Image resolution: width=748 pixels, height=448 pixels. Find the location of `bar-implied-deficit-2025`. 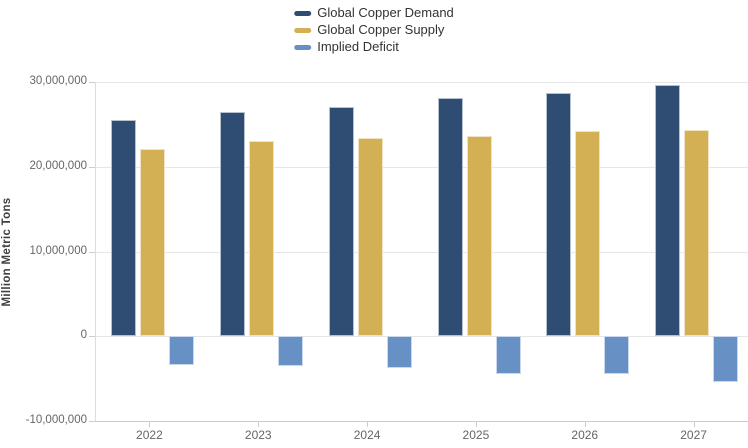

bar-implied-deficit-2025 is located at coordinates (508, 355).